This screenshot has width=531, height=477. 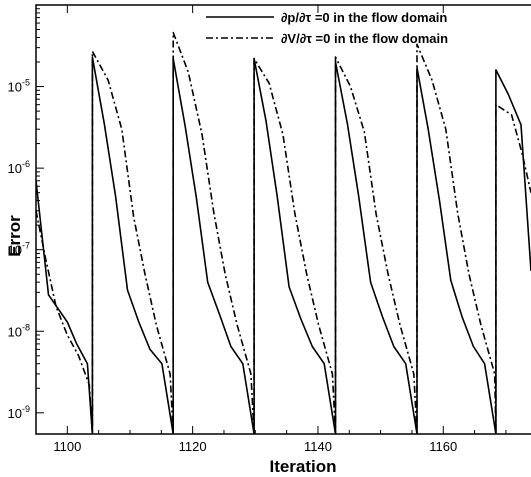 What do you see at coordinates (67, 446) in the screenshot?
I see `x-tick-label: 1100` at bounding box center [67, 446].